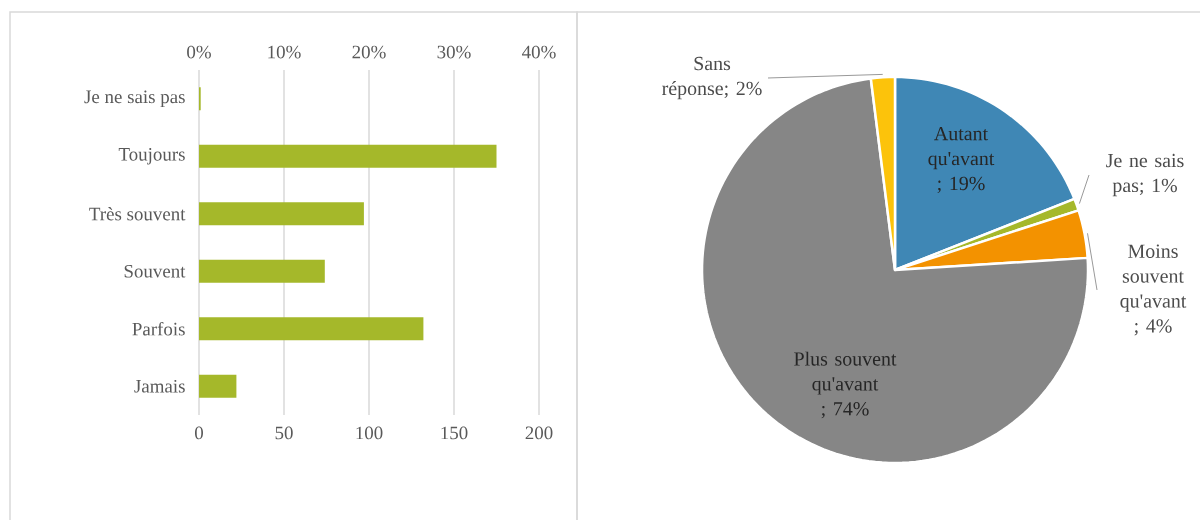  What do you see at coordinates (284, 433) in the screenshot?
I see `x-tick-label: 50` at bounding box center [284, 433].